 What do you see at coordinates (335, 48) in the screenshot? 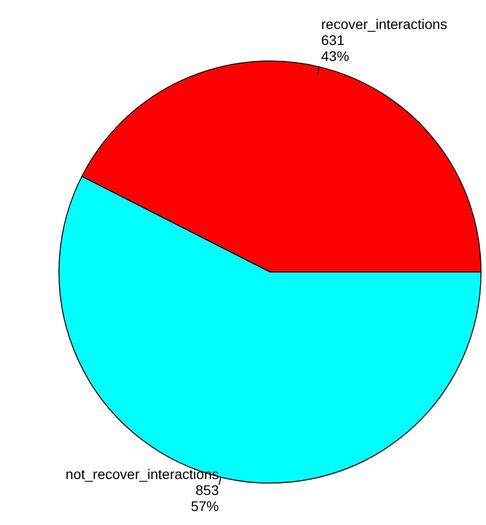
I see `data-label: 631 43%` at bounding box center [335, 48].